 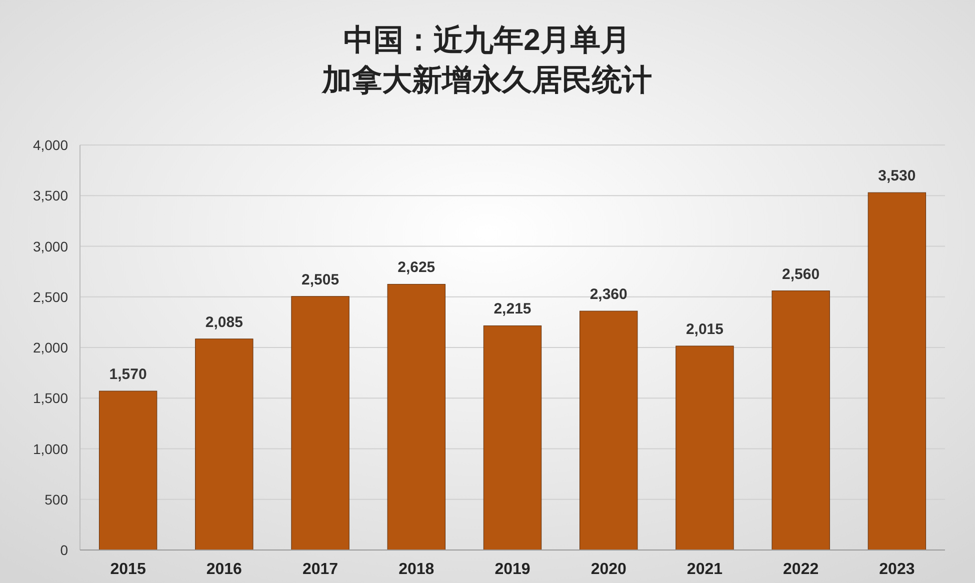 I want to click on data-label: 2,505, so click(x=321, y=279).